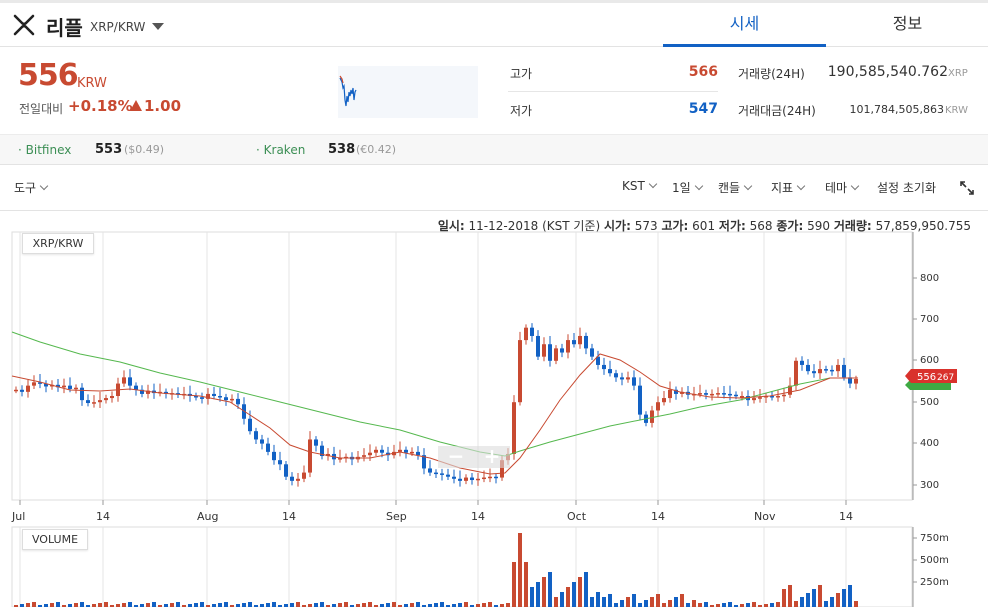 Image resolution: width=988 pixels, height=607 pixels. What do you see at coordinates (956, 110) in the screenshot?
I see `amount-unit: KRW` at bounding box center [956, 110].